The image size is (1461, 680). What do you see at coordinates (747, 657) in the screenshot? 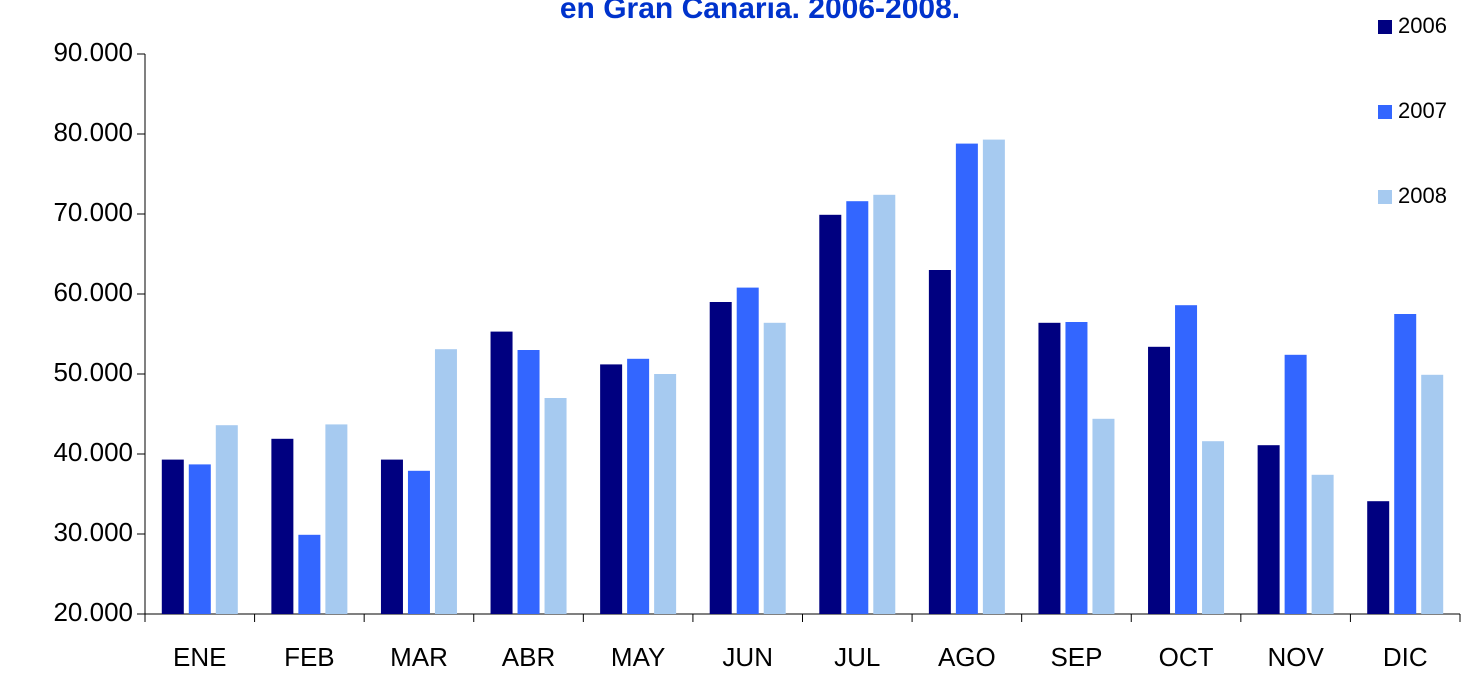
I see `x-tick-label: JUN` at bounding box center [747, 657].